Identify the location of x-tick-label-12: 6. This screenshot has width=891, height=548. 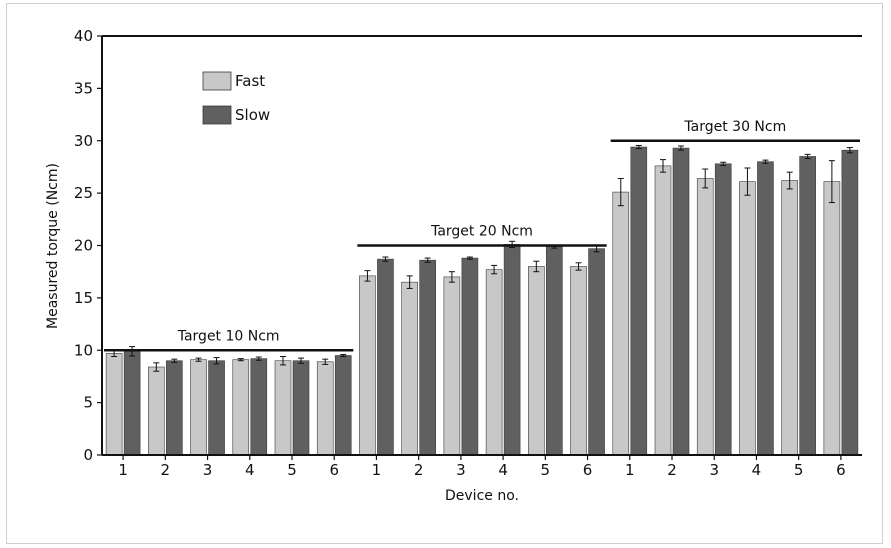
(588, 470).